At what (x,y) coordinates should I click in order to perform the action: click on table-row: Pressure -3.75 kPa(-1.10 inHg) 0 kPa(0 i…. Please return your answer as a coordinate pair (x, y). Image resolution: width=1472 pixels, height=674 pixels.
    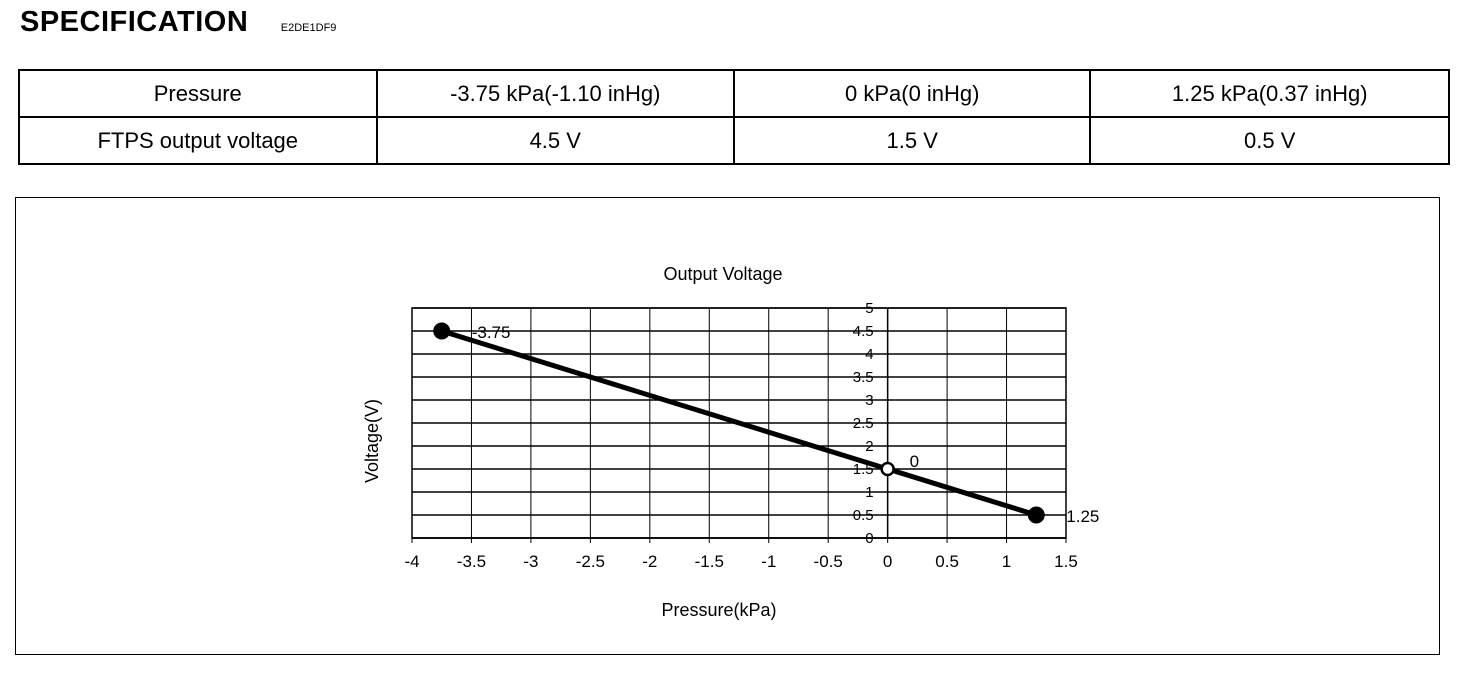
    Looking at the image, I should click on (734, 93).